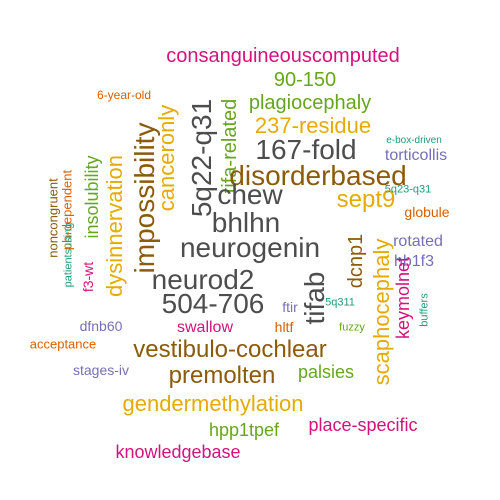 Image resolution: width=500 pixels, height=500 pixels. I want to click on word-13: chew, so click(250, 194).